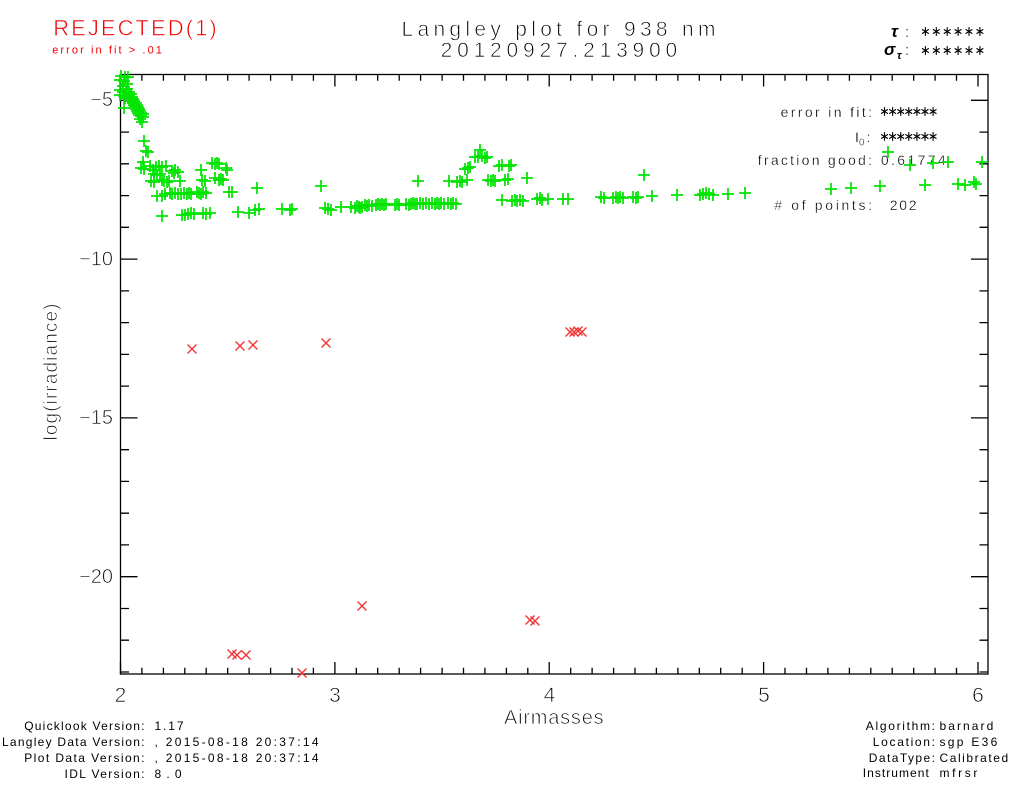  I want to click on svg-text: 4, so click(550, 695).